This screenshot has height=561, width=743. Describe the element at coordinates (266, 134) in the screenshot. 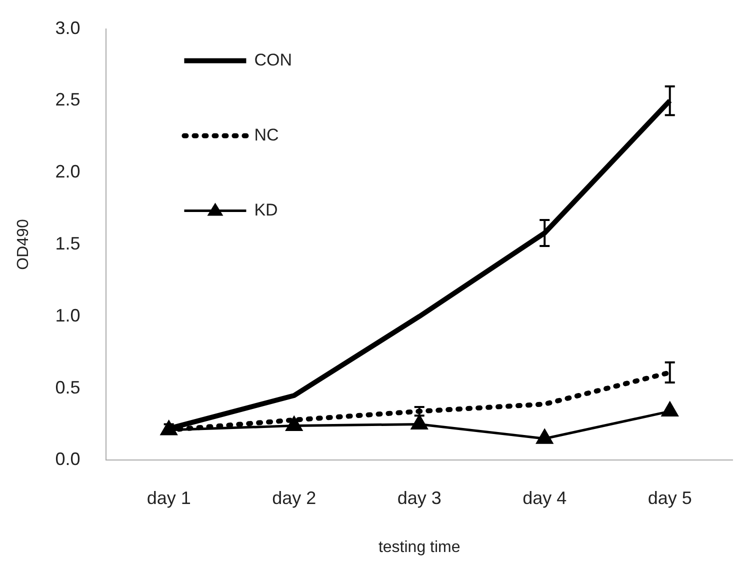

I see `legend-label: NC` at that location.